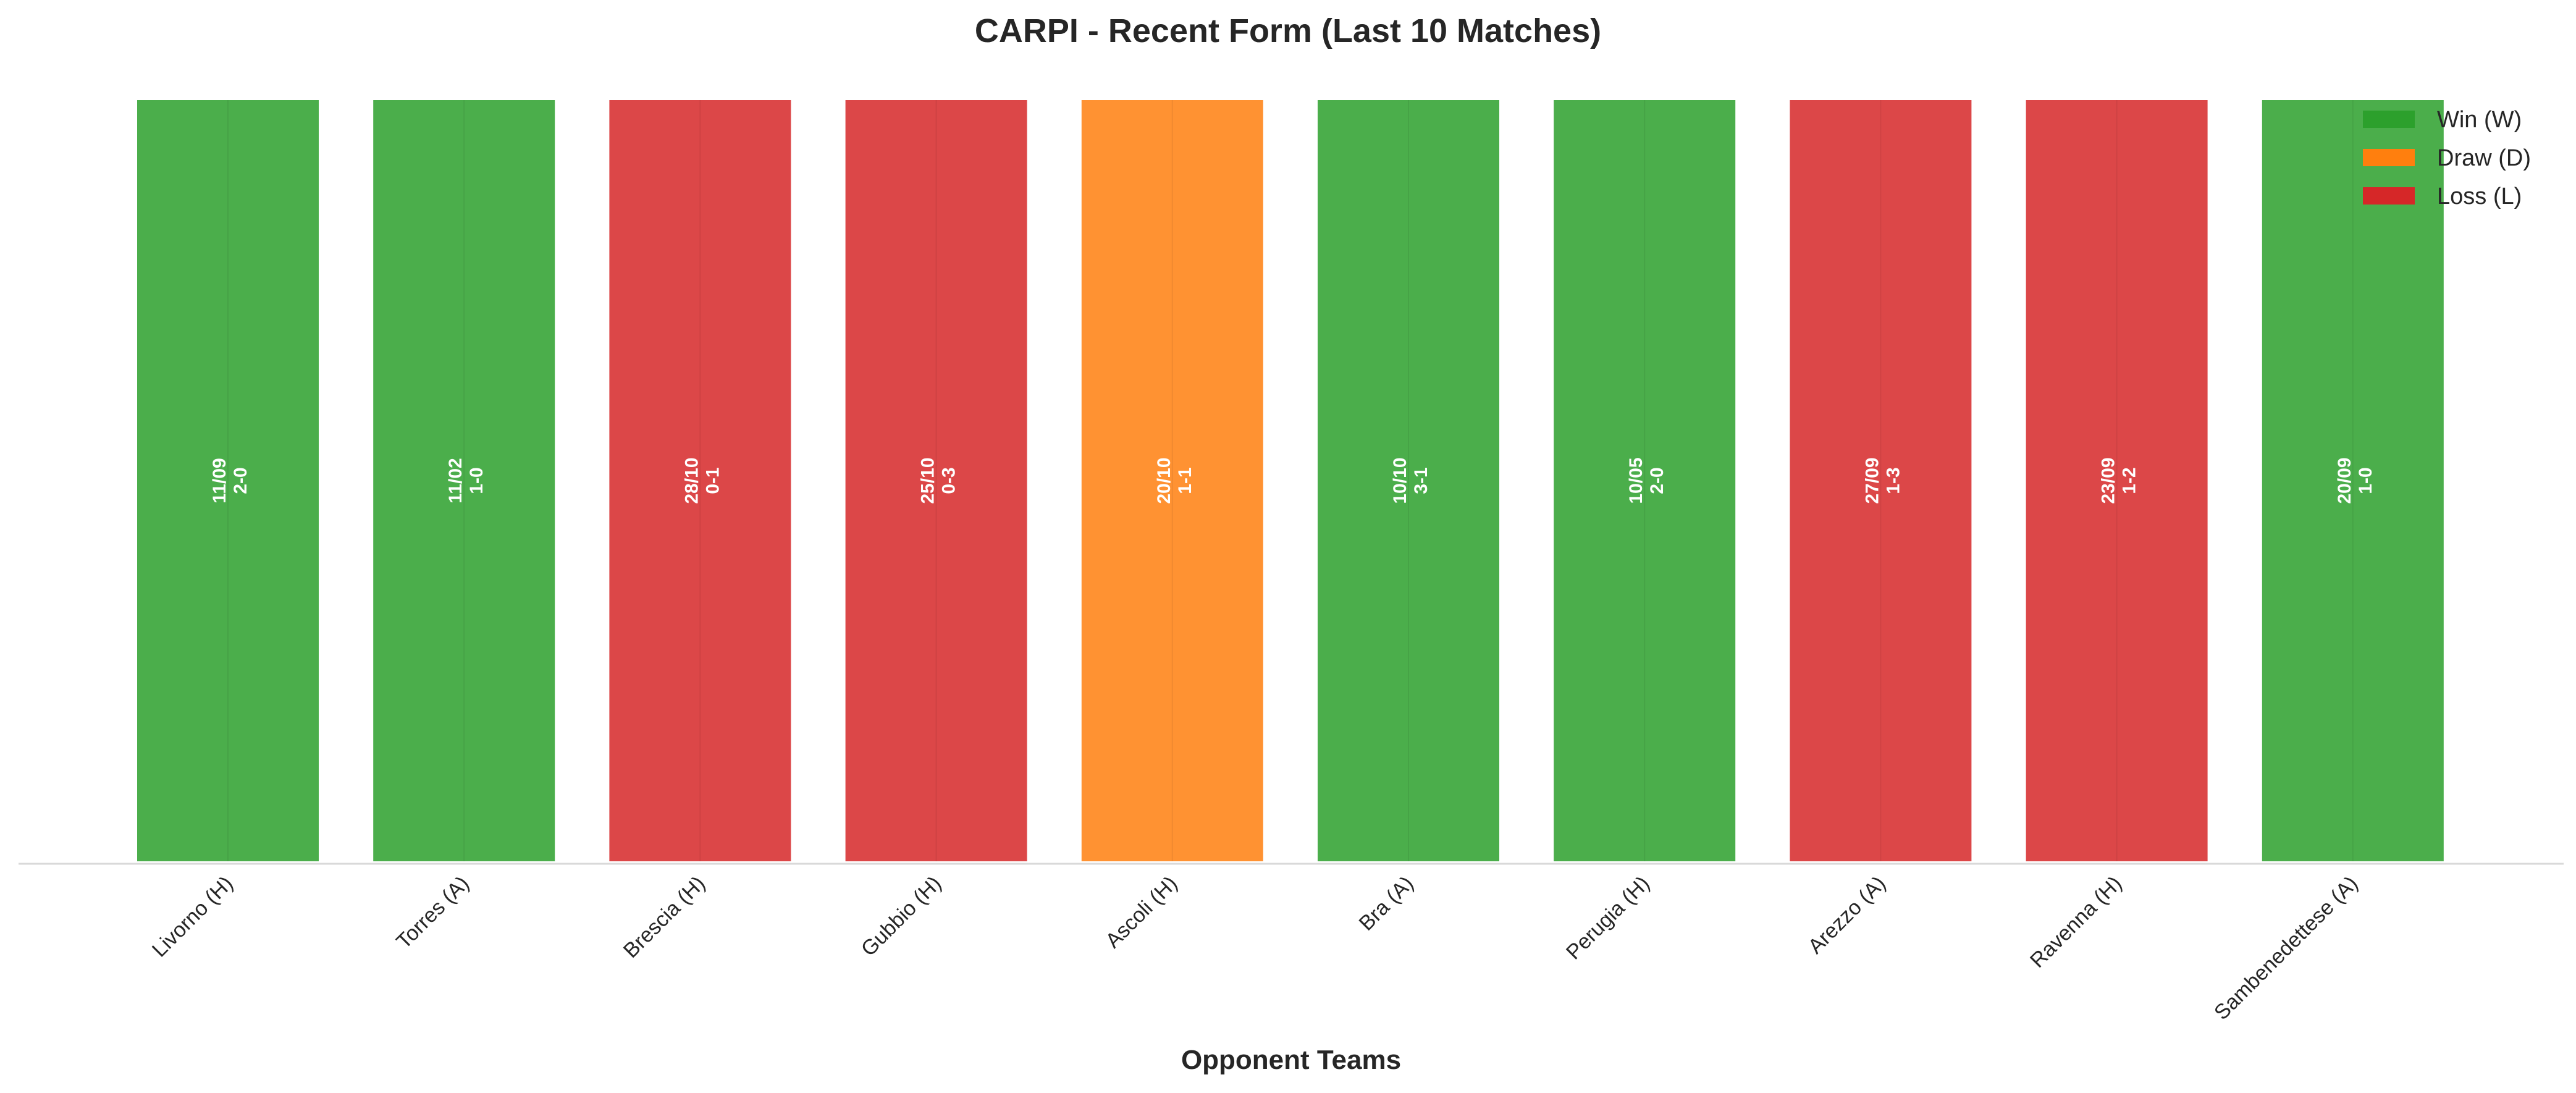  Describe the element at coordinates (219, 480) in the screenshot. I see `bar-date-label: 11/09` at that location.